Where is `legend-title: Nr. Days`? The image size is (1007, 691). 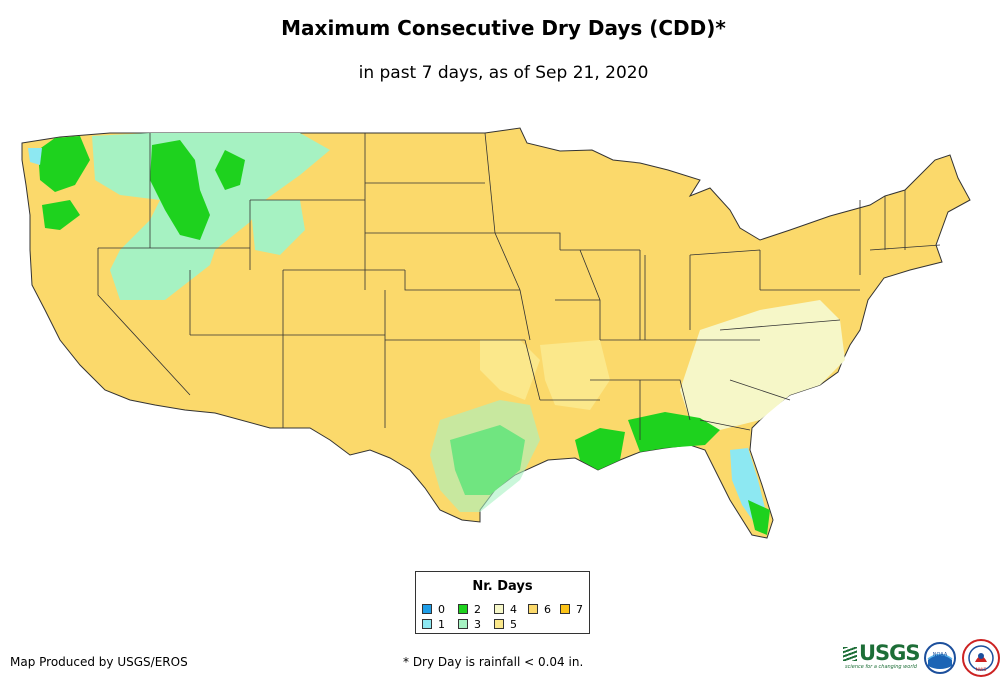
legend-title: Nr. Days is located at coordinates (502, 586).